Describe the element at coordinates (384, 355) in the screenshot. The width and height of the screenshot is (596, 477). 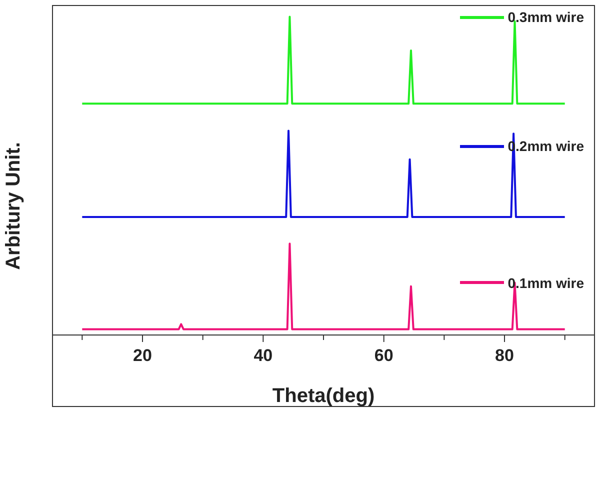
I see `x-tick-label: 60` at that location.